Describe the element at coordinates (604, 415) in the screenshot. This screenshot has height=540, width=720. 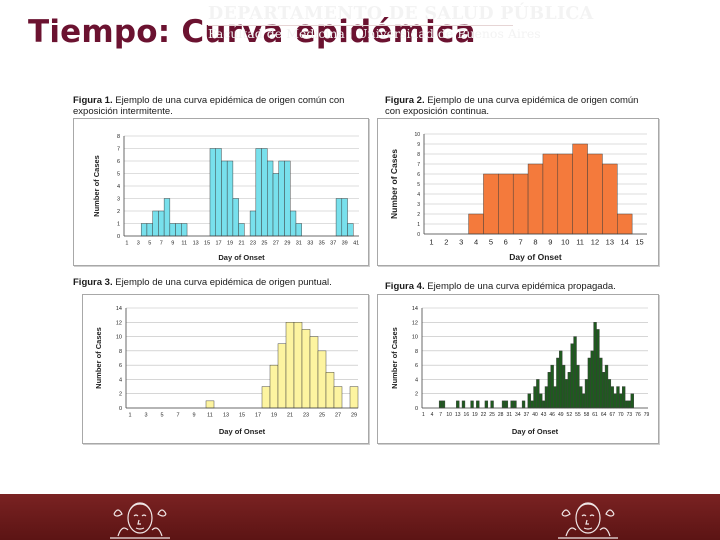
I see `x-tick-label: 64` at that location.